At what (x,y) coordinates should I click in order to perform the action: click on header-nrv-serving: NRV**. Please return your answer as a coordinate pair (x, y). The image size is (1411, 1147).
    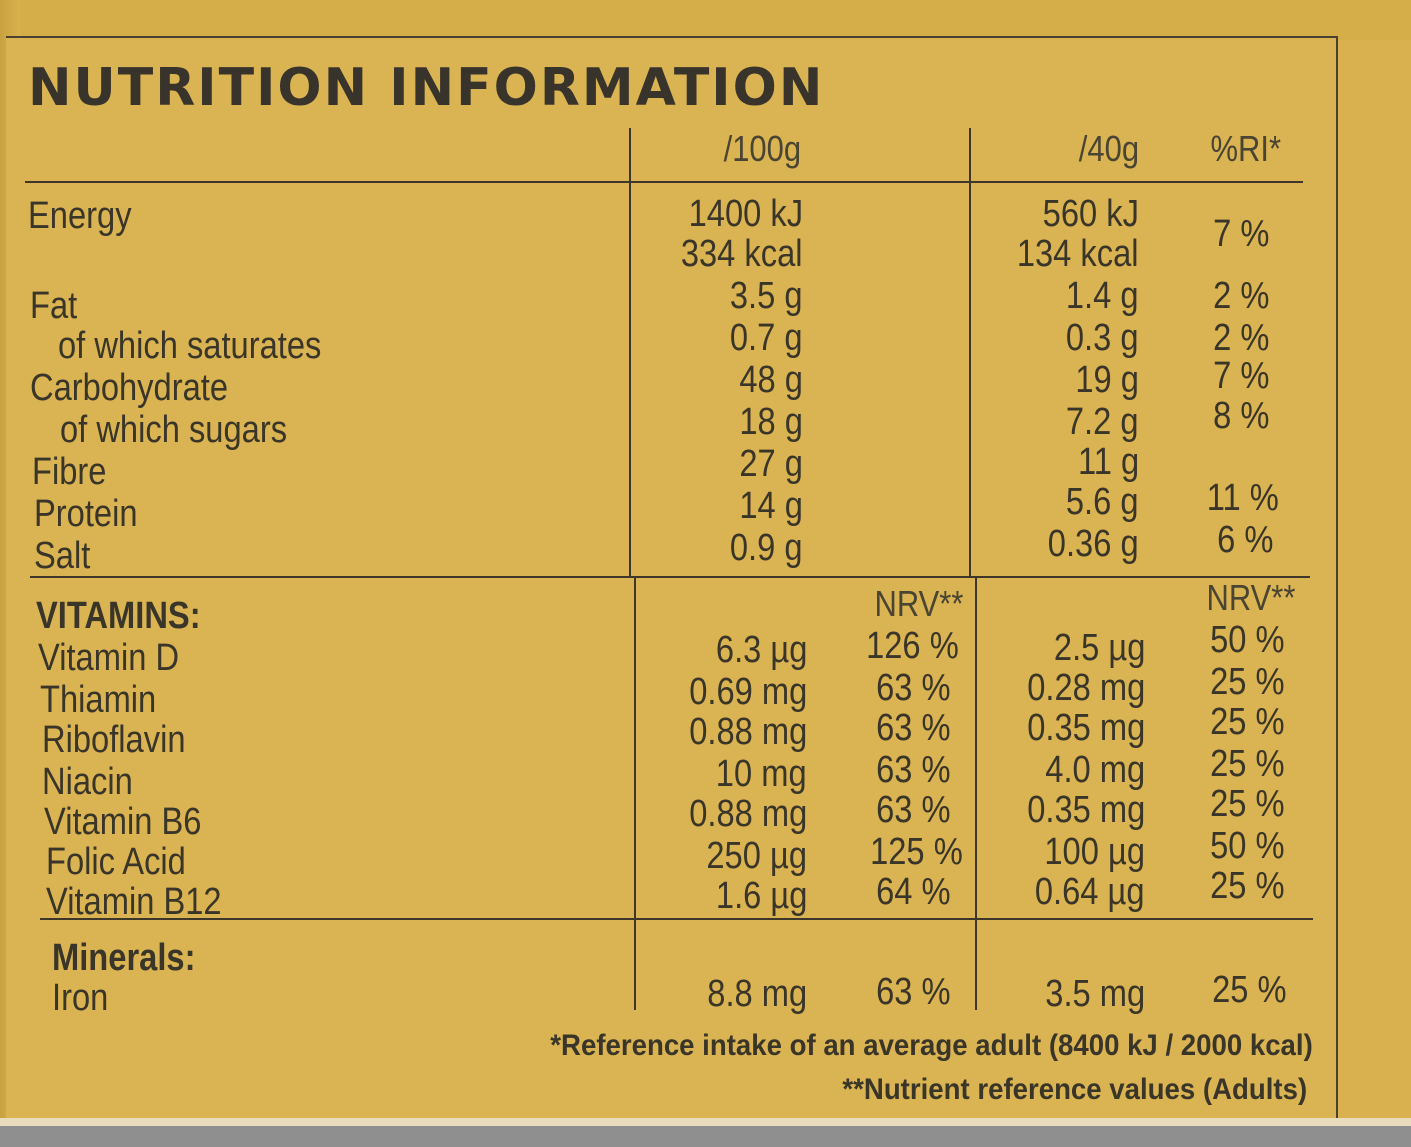
    Looking at the image, I should click on (1250, 597).